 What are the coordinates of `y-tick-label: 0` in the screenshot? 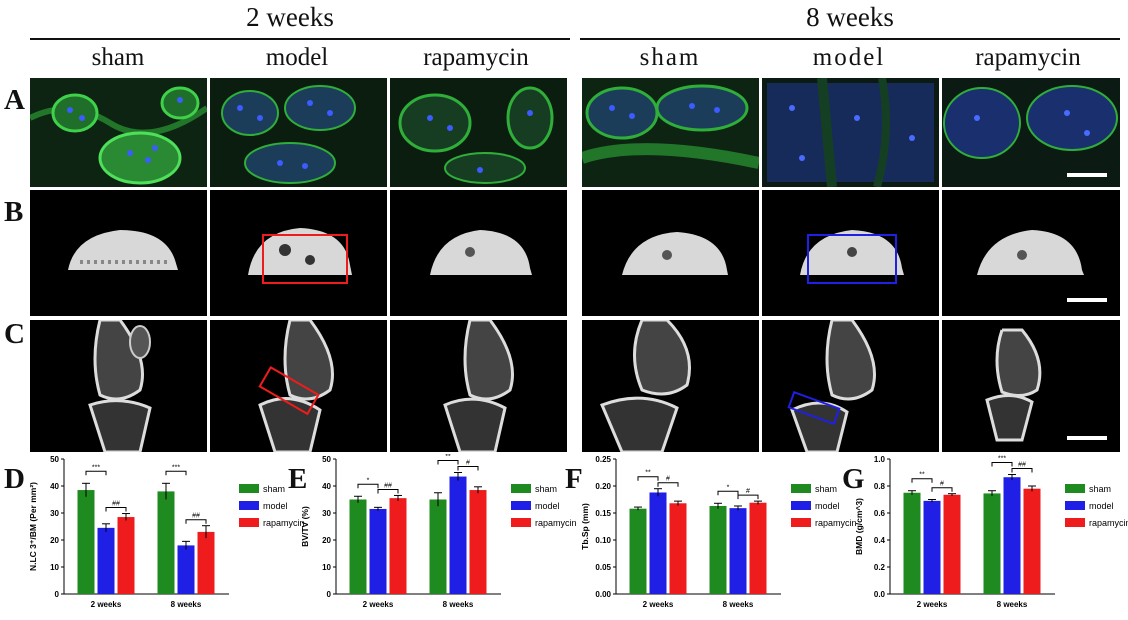 It's located at (57, 594).